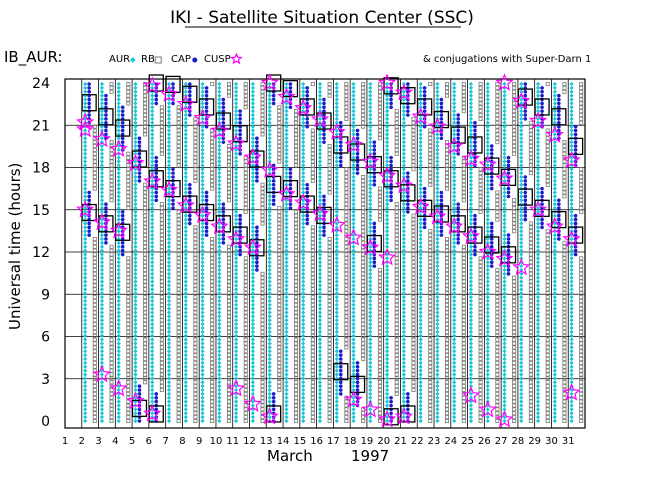 This screenshot has height=500, width=650. I want to click on cusp-box, so click(257, 248).